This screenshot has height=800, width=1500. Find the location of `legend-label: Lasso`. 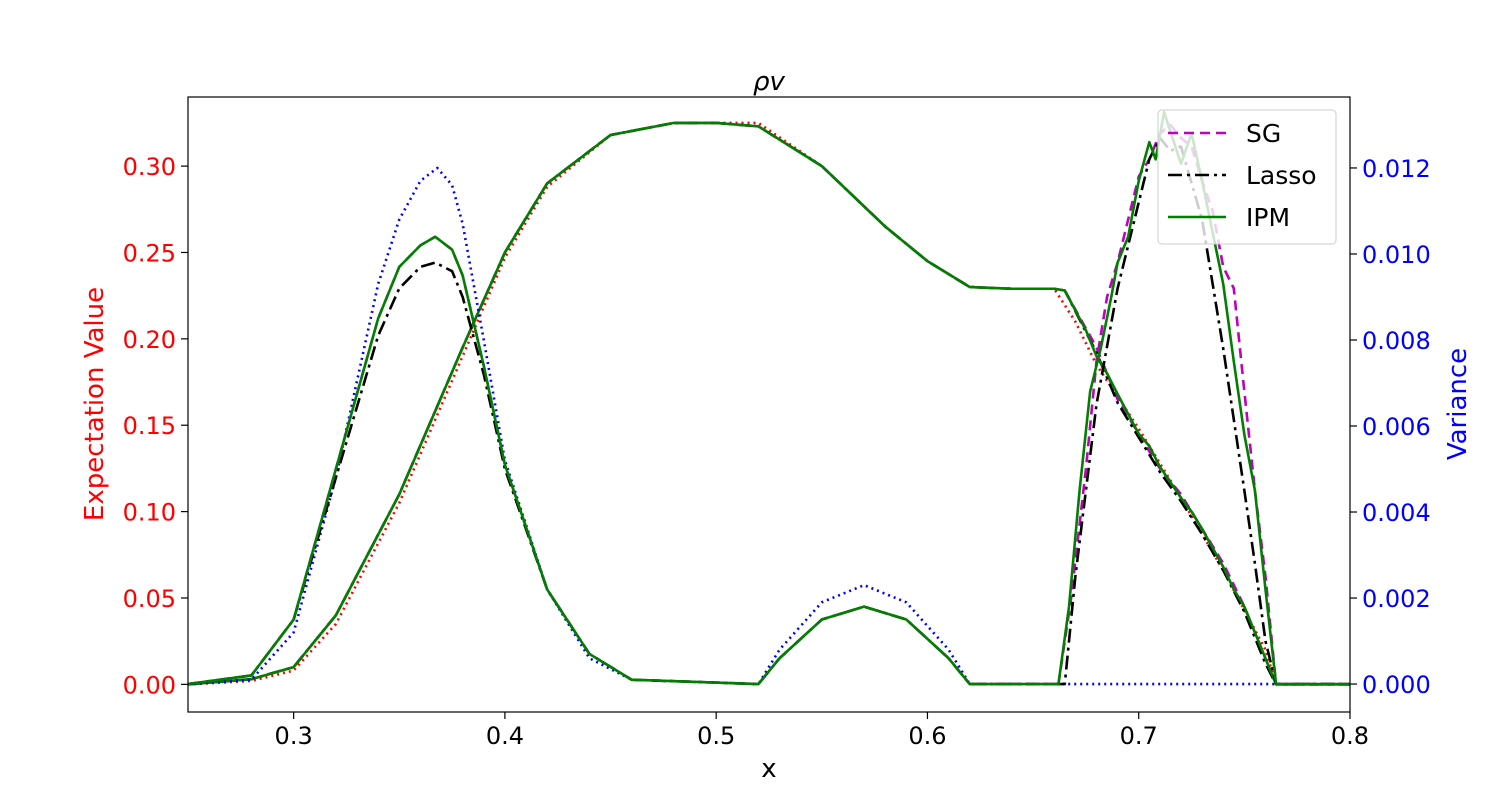

legend-label: Lasso is located at coordinates (1281, 175).